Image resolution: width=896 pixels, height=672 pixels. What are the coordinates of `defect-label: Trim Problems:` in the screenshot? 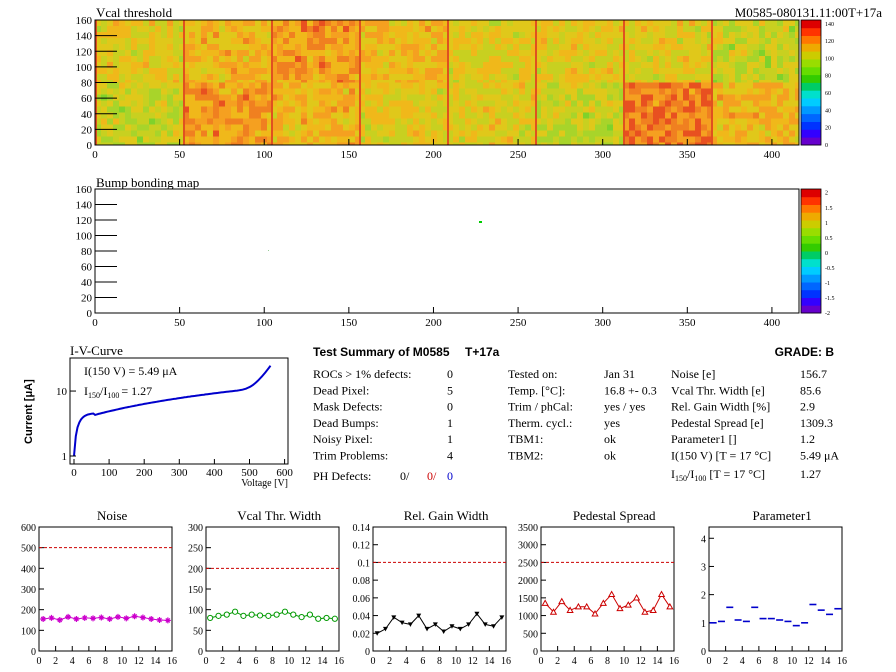 It's located at (350, 456).